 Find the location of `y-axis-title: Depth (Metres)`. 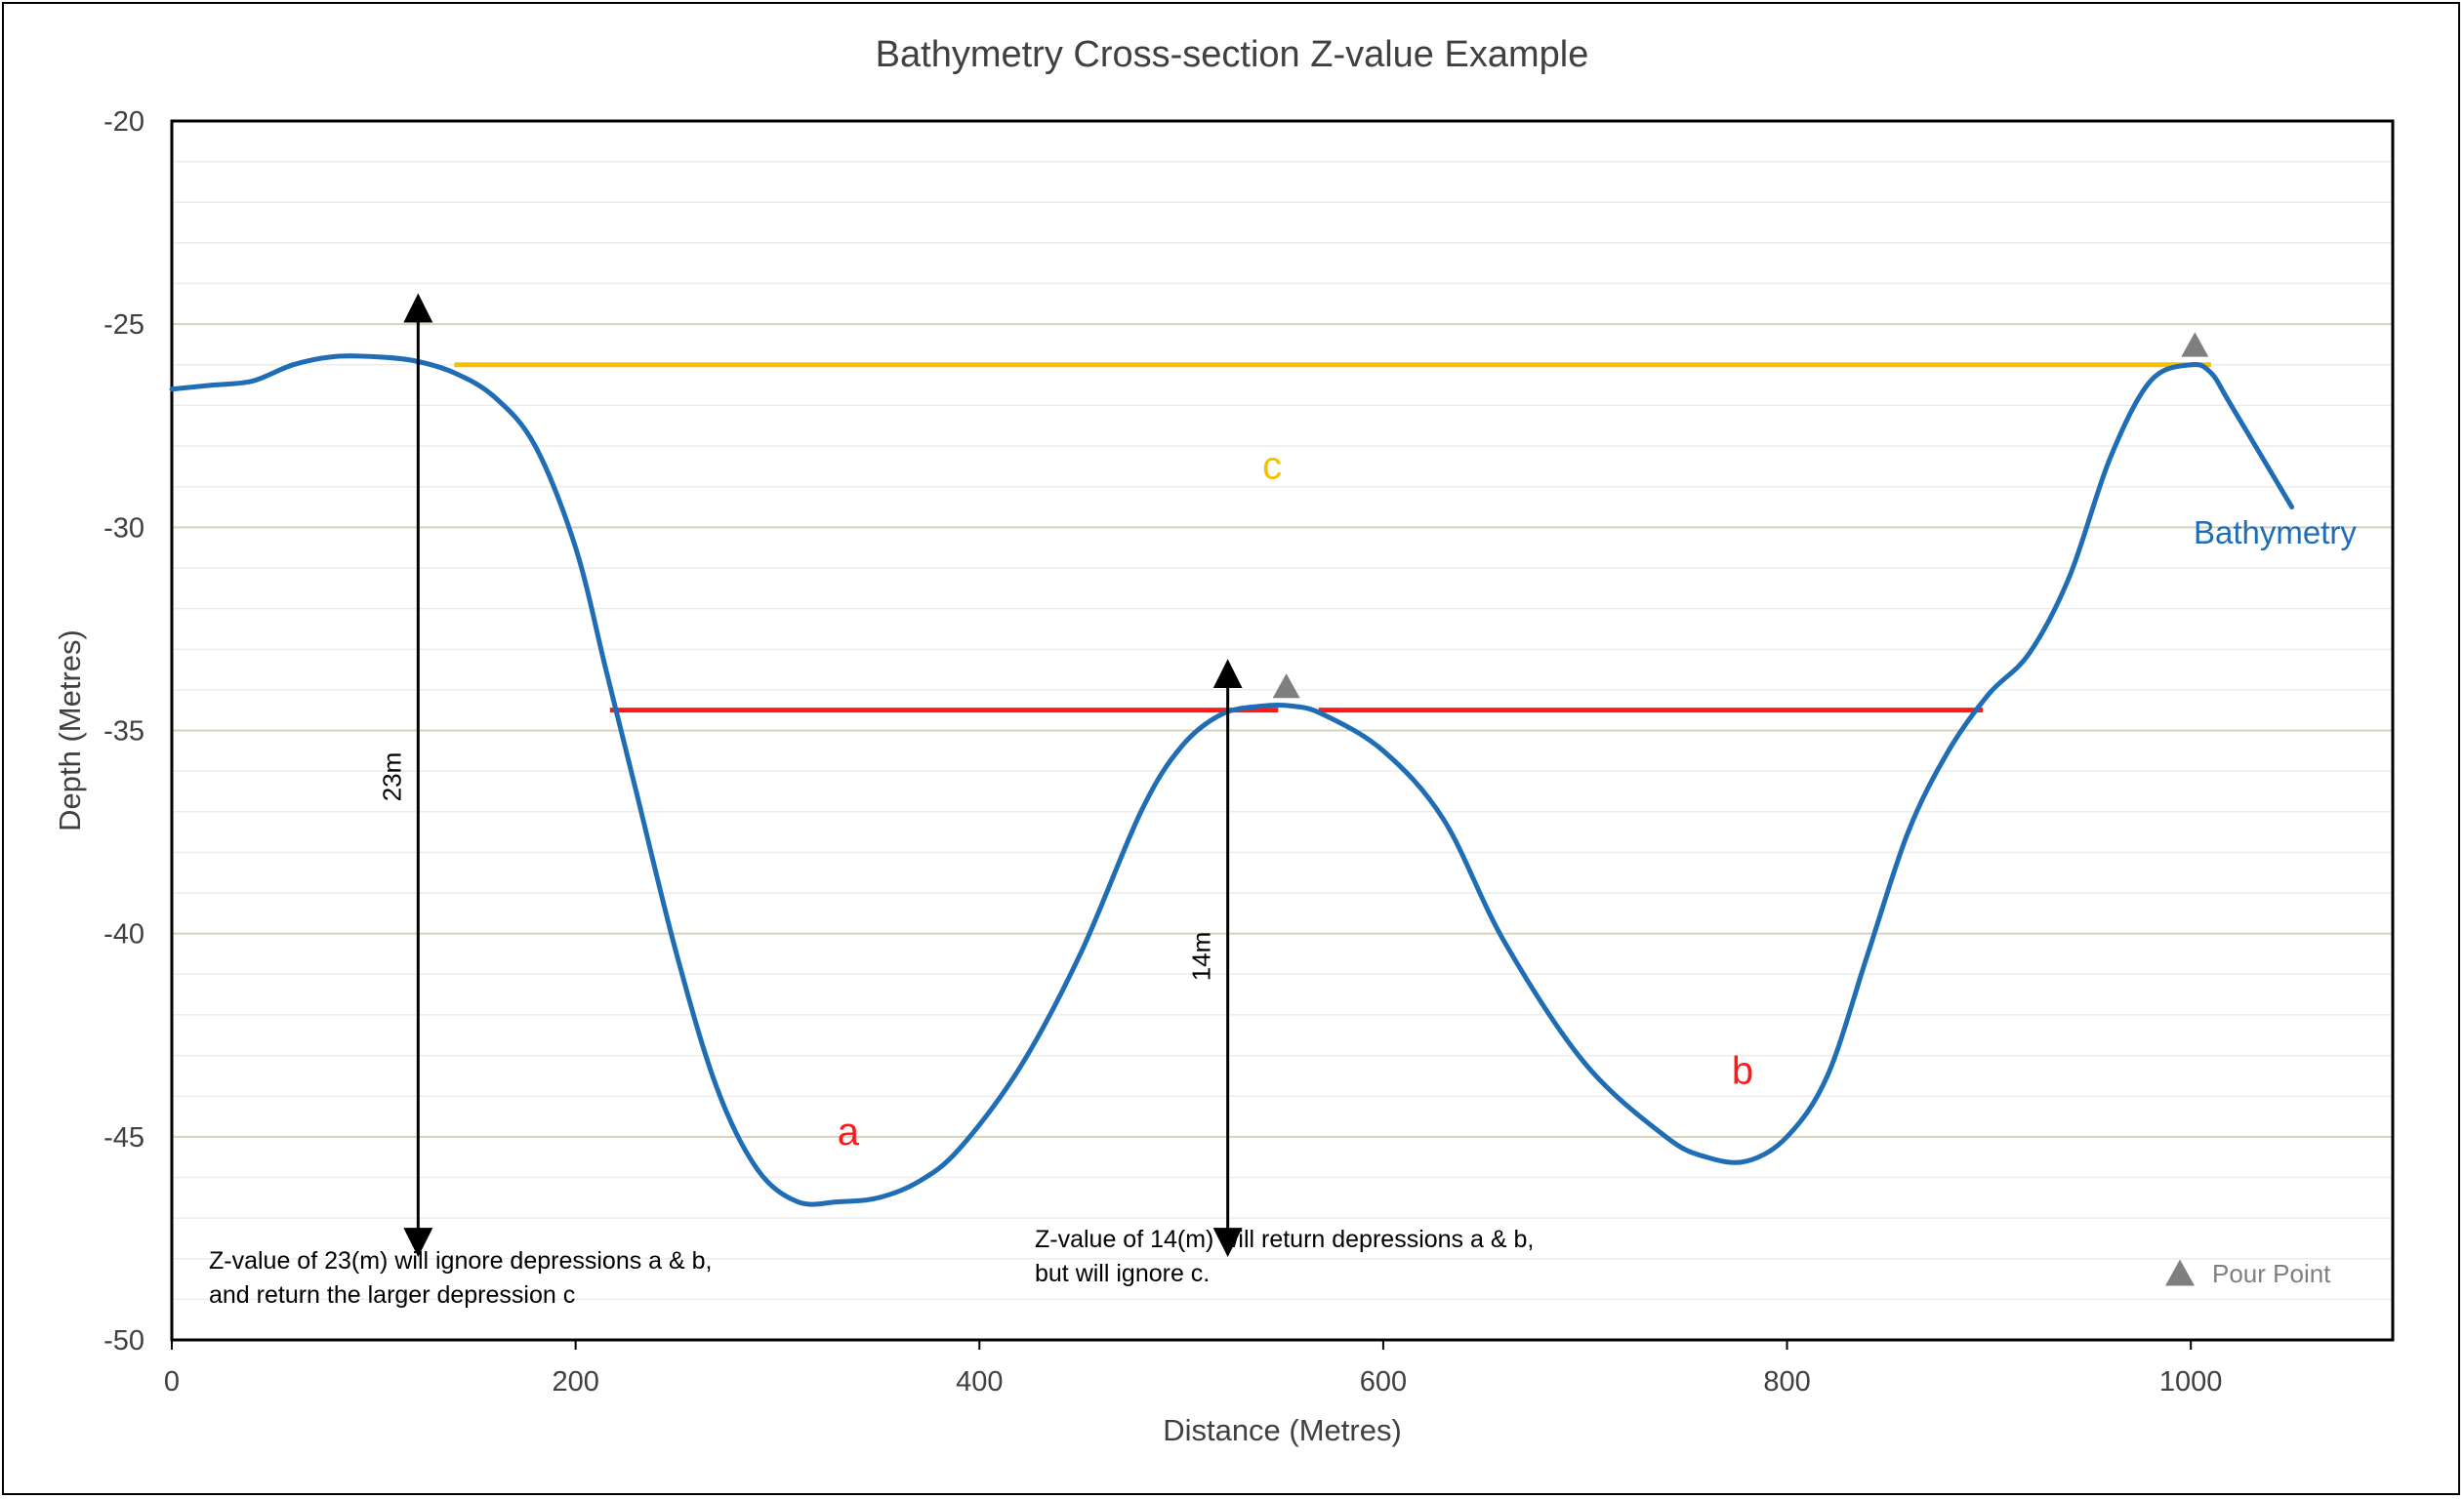

y-axis-title: Depth (Metres) is located at coordinates (70, 730).